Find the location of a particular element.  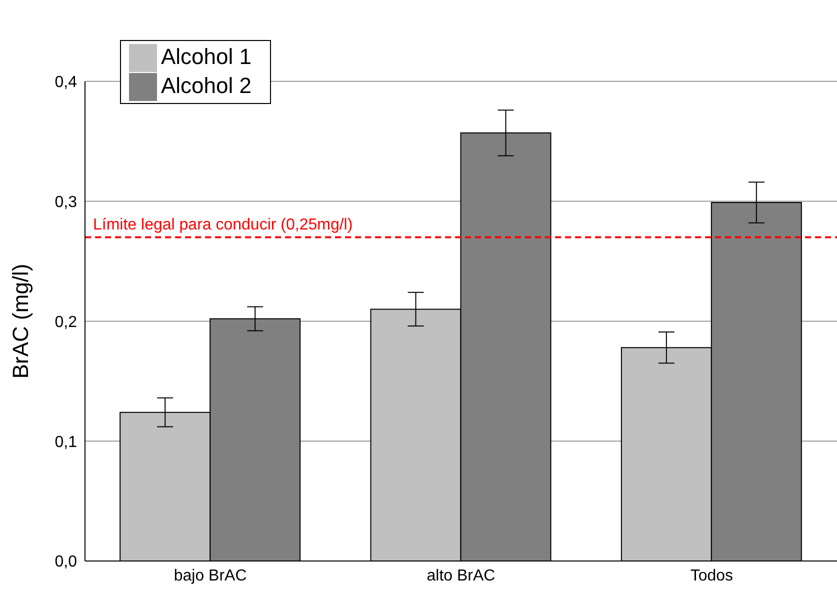

y-tick-label: 0,0 is located at coordinates (66, 562).